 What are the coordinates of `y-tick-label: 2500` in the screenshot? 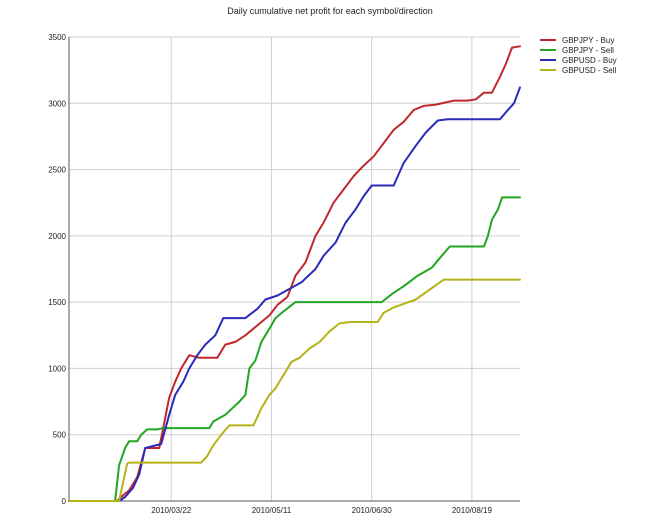 It's located at (57, 170).